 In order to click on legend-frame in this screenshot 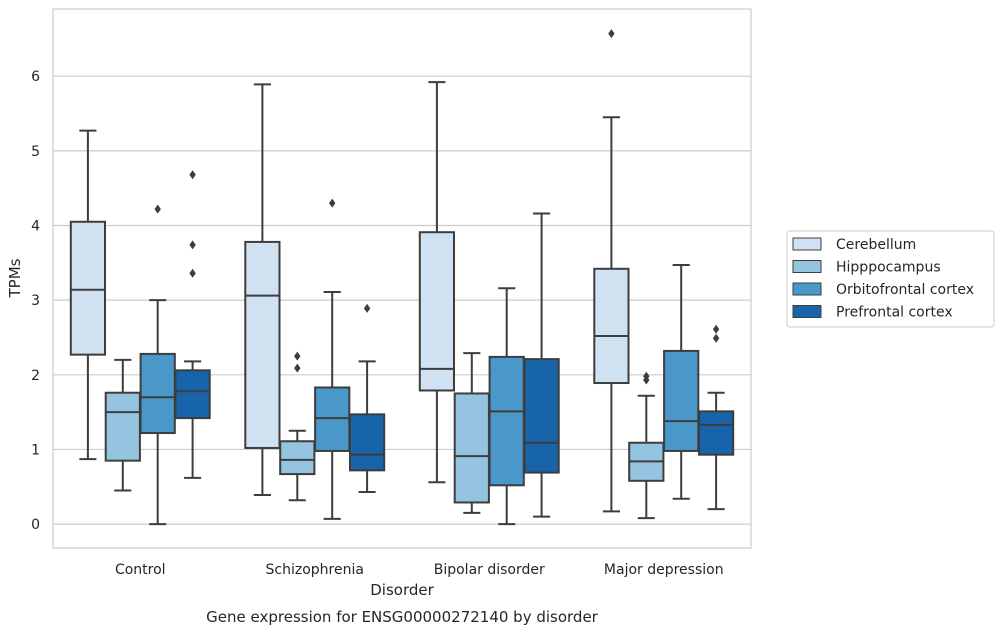, I will do `click(890, 279)`.